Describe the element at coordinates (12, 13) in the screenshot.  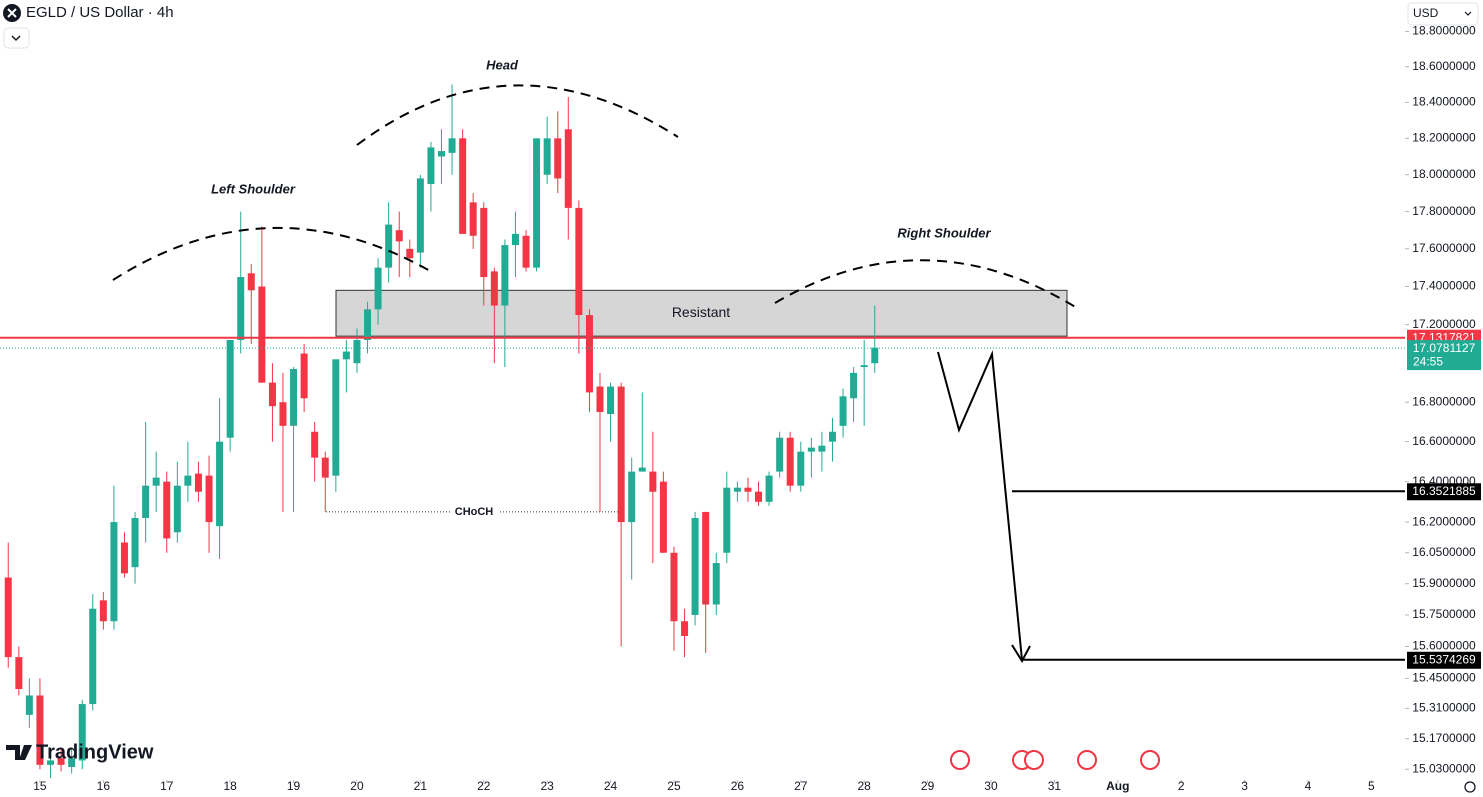
I see `symbol-icon-mark` at that location.